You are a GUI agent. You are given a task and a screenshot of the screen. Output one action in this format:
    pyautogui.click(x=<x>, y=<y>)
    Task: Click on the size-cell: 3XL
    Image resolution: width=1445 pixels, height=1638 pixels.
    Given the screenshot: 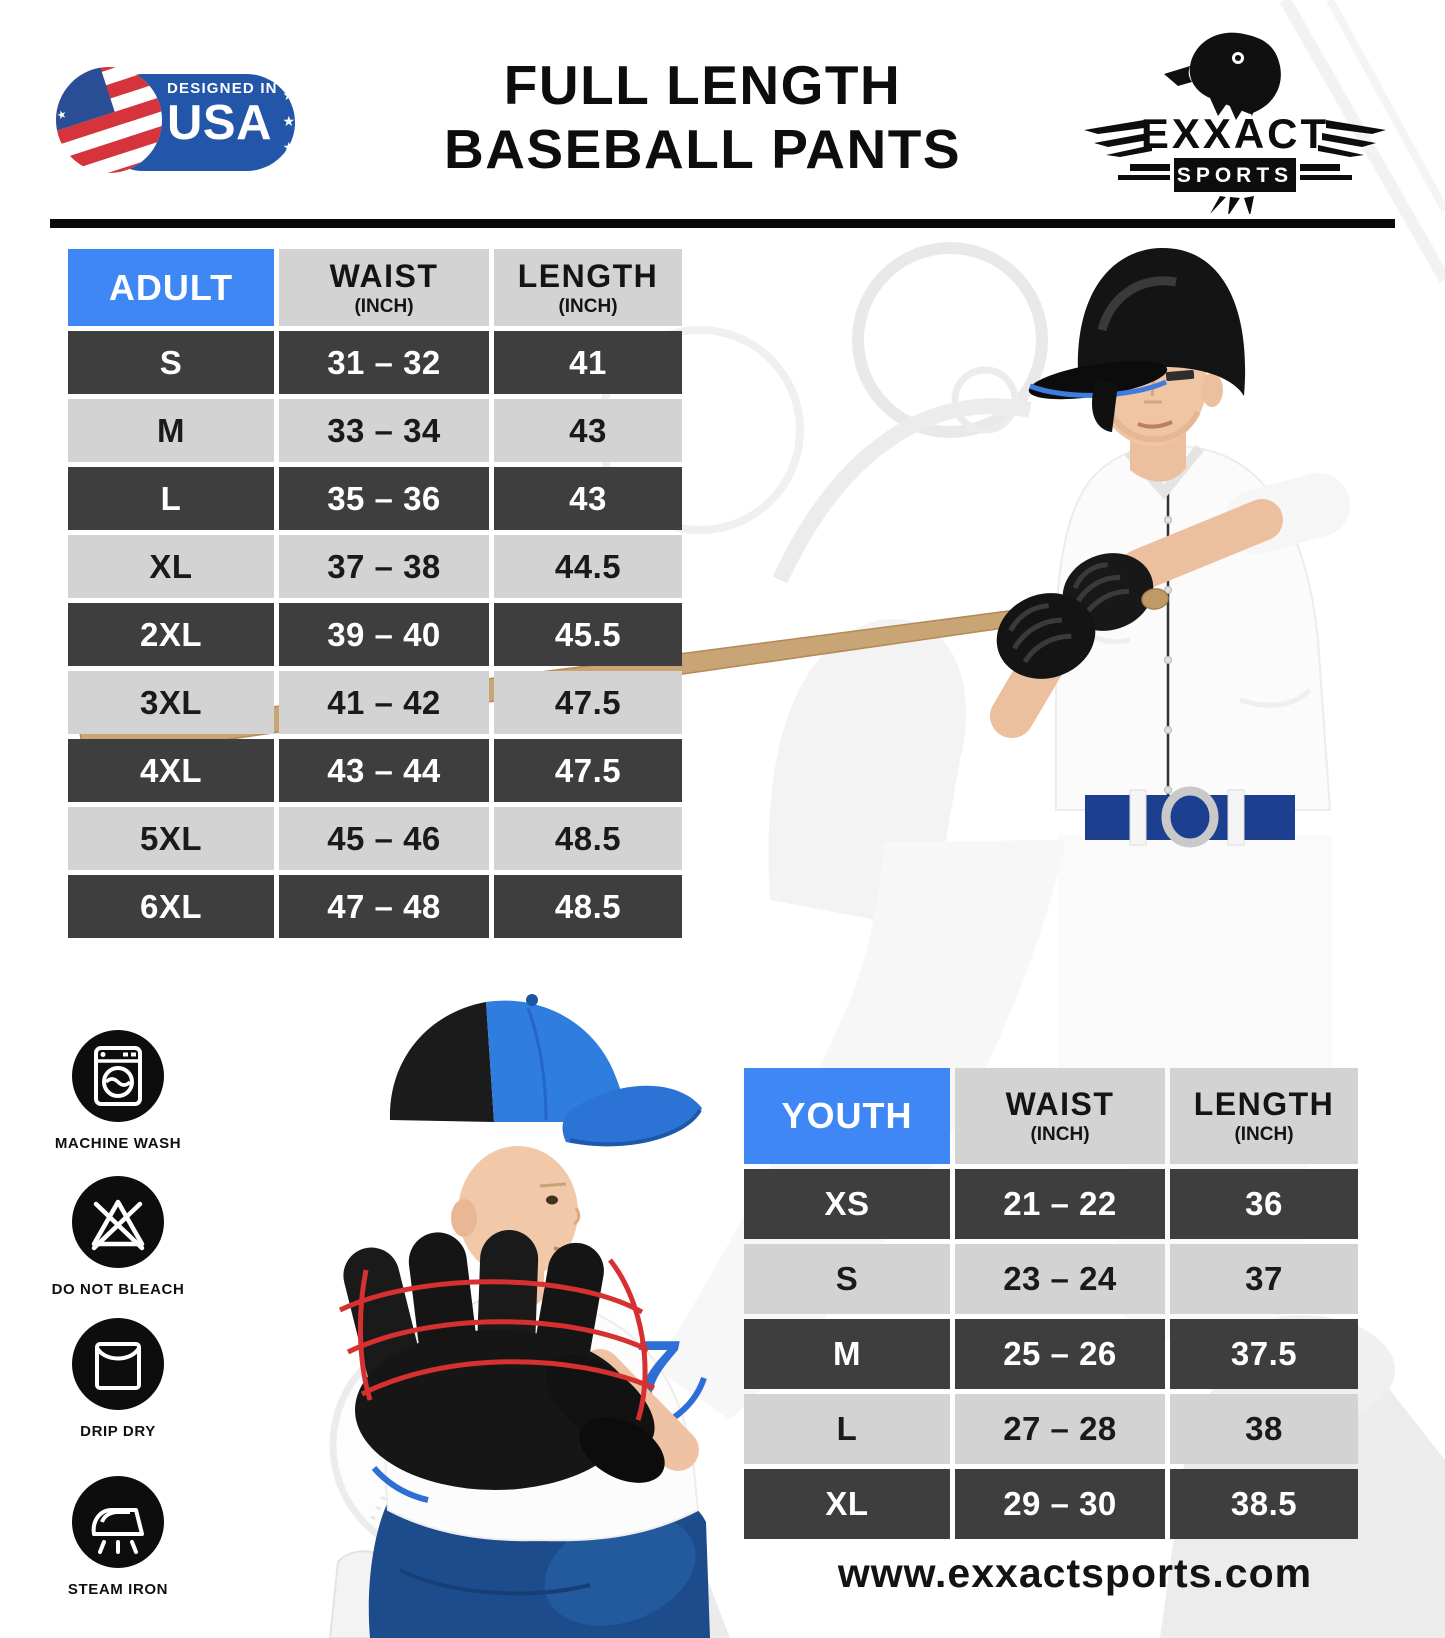 What is the action you would take?
    pyautogui.click(x=171, y=702)
    